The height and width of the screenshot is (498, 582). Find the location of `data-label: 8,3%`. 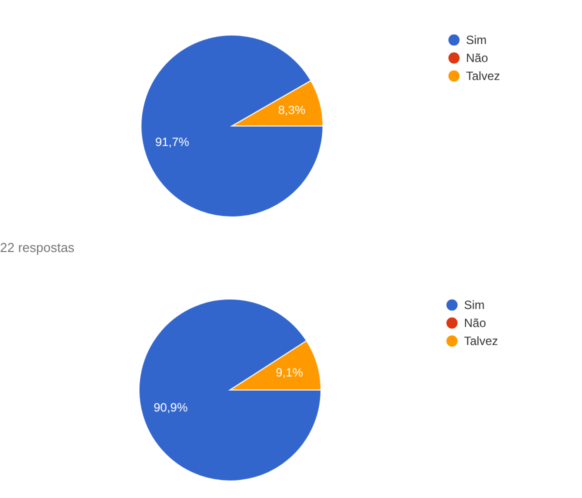

data-label: 8,3% is located at coordinates (292, 110).